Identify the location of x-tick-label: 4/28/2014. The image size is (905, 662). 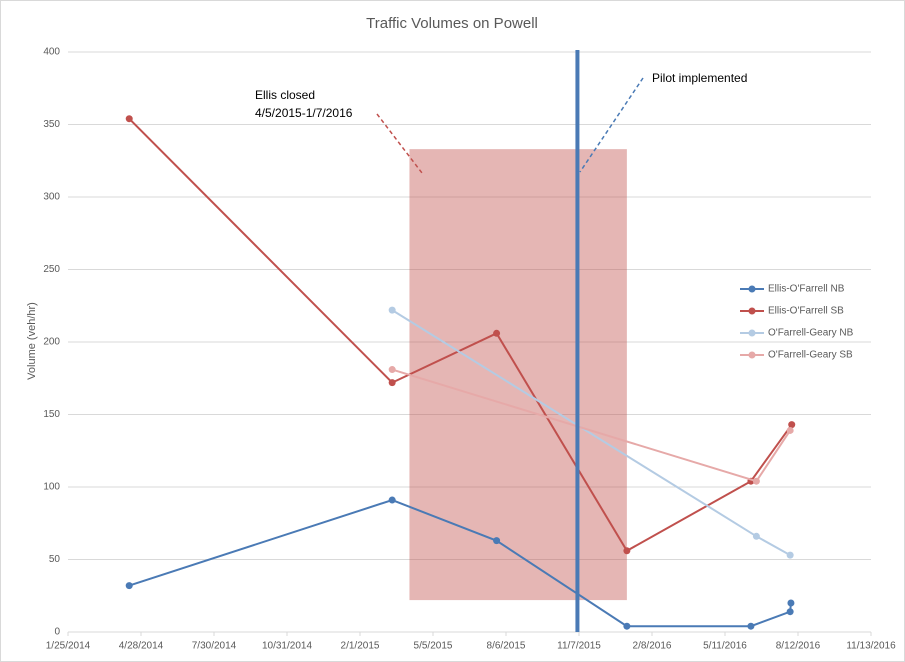
(141, 646).